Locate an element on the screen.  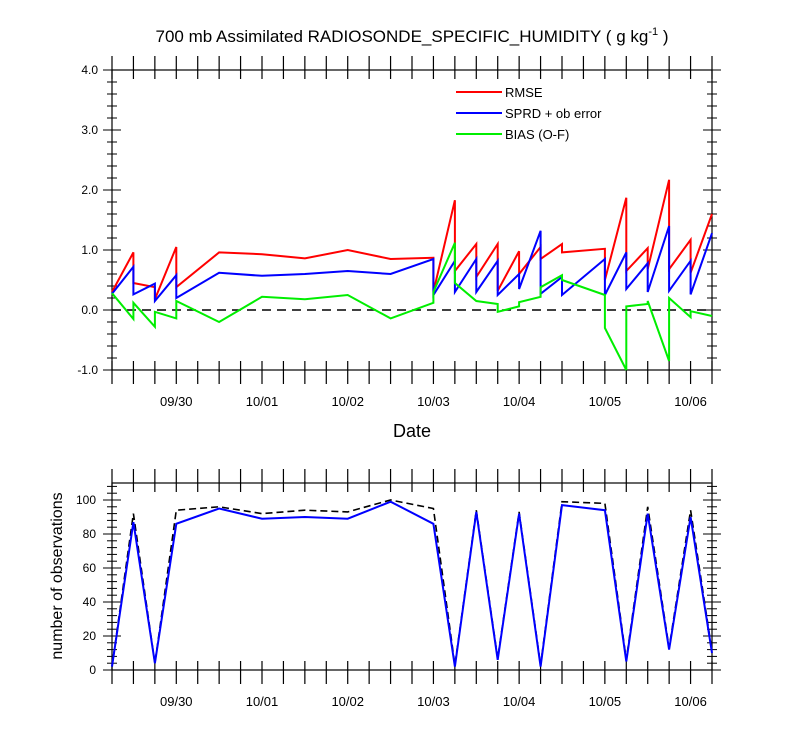
legend-label-0: RMSE is located at coordinates (524, 92).